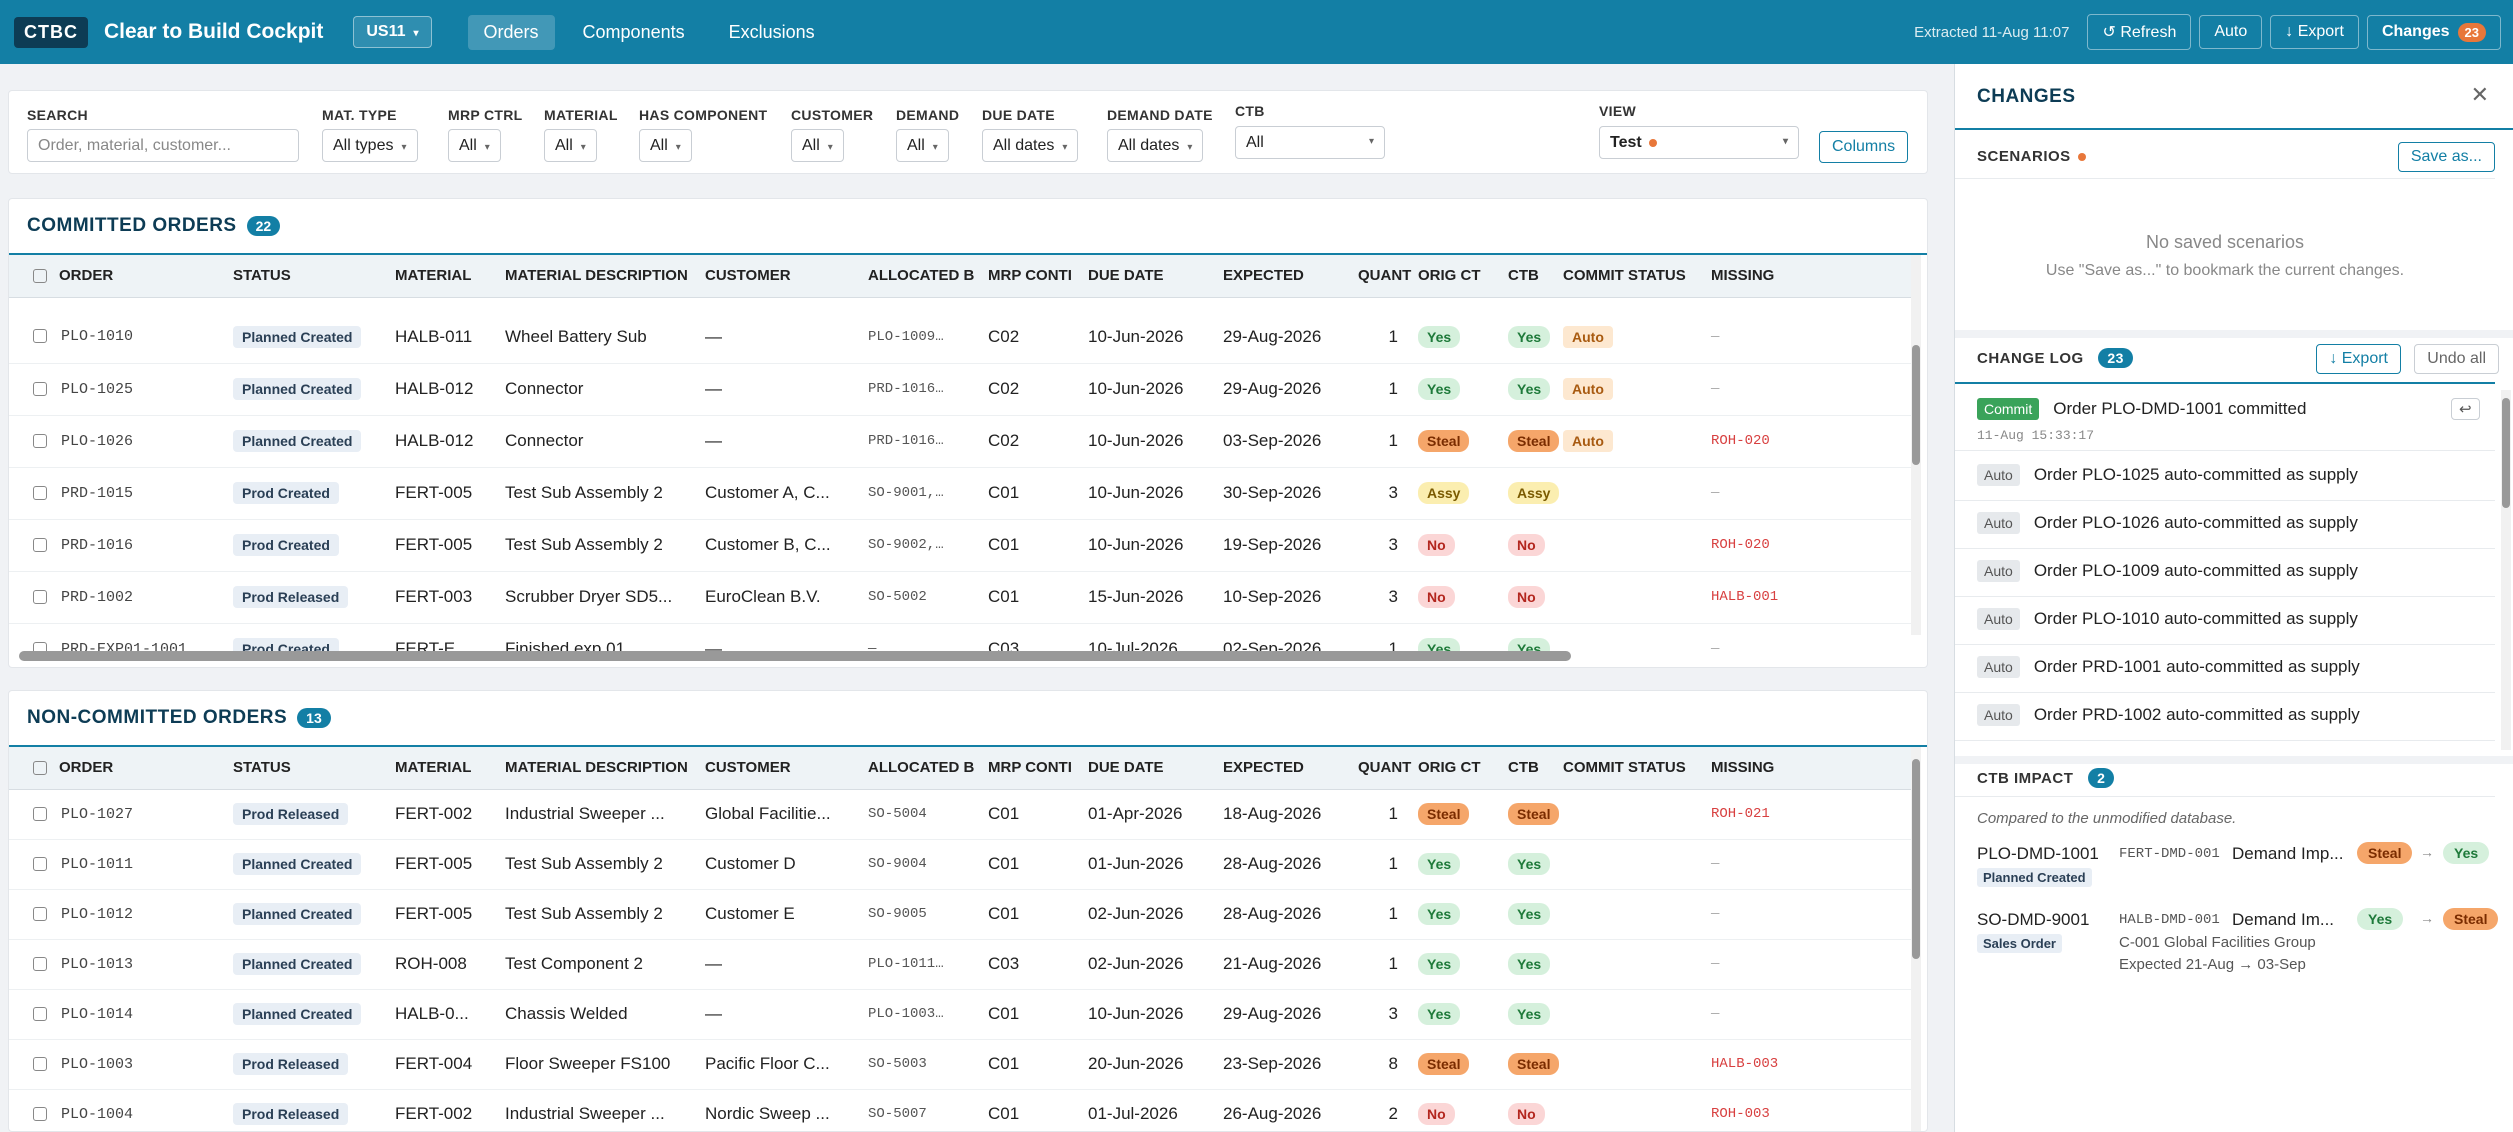 This screenshot has height=1132, width=2513. I want to click on undo-icon: ↩, so click(2465, 409).